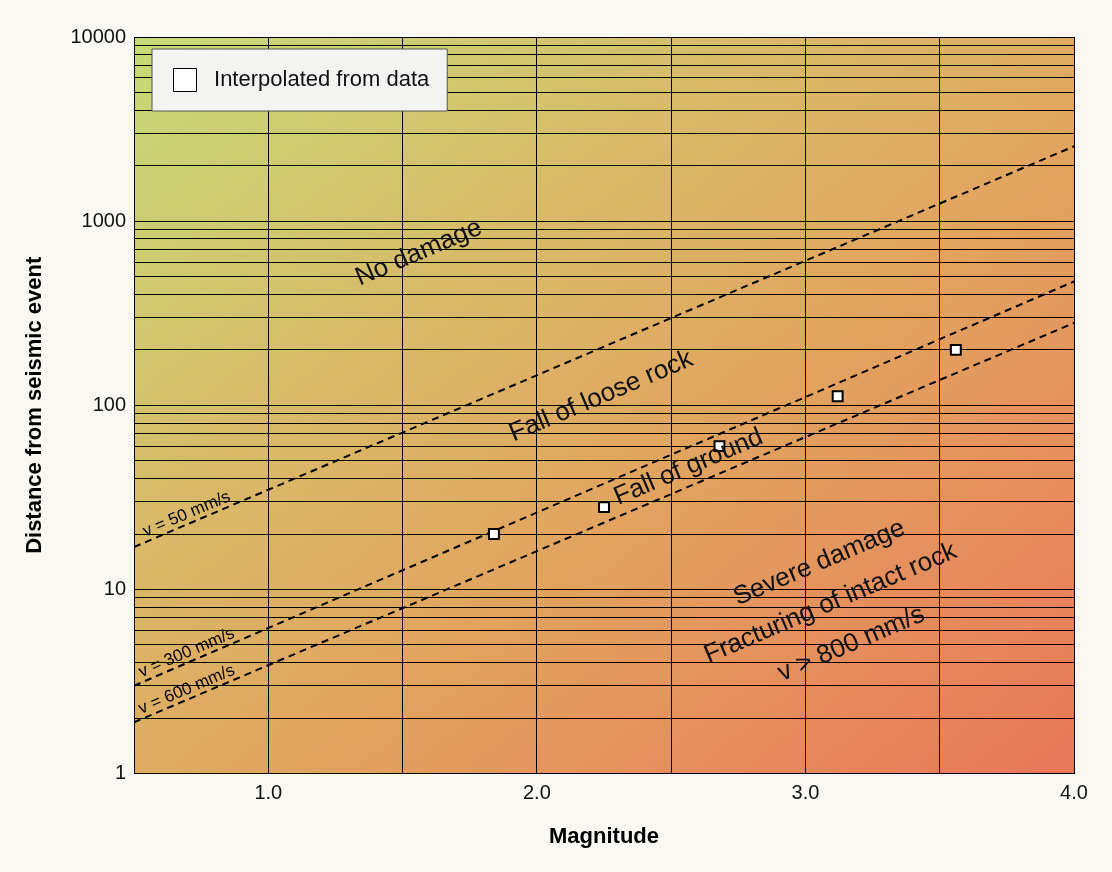  What do you see at coordinates (268, 792) in the screenshot?
I see `x-tick-label: 1.0` at bounding box center [268, 792].